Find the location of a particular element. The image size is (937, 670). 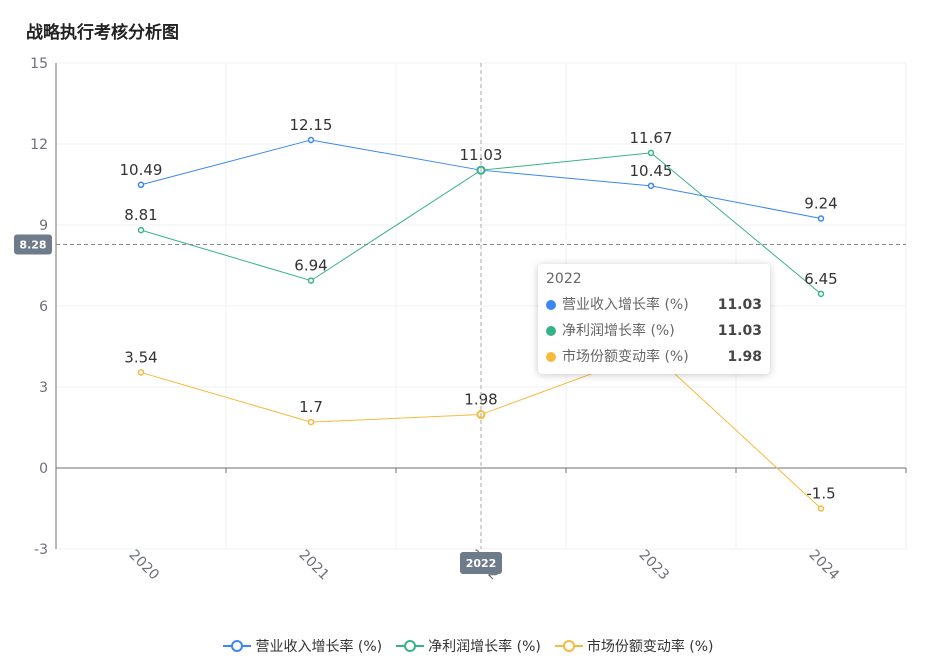

crosshair-x-label: 2022 is located at coordinates (481, 563).